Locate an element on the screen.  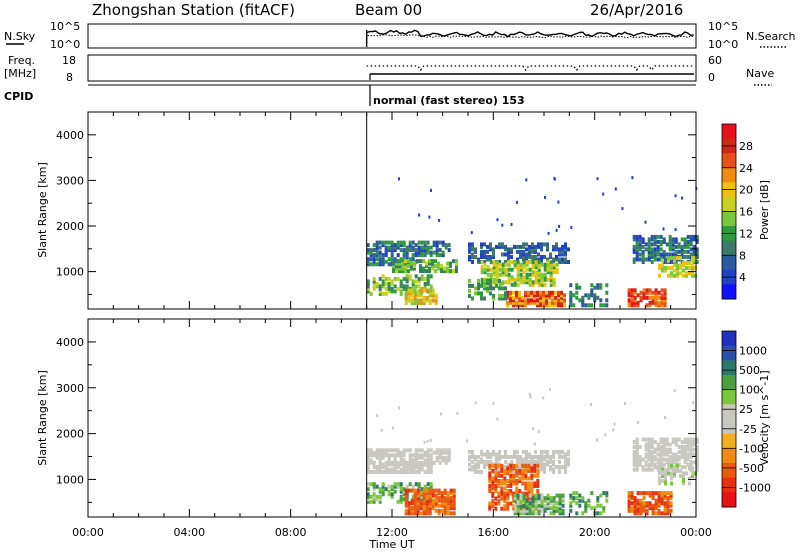
colorbar-tick-label: 28 is located at coordinates (746, 146).